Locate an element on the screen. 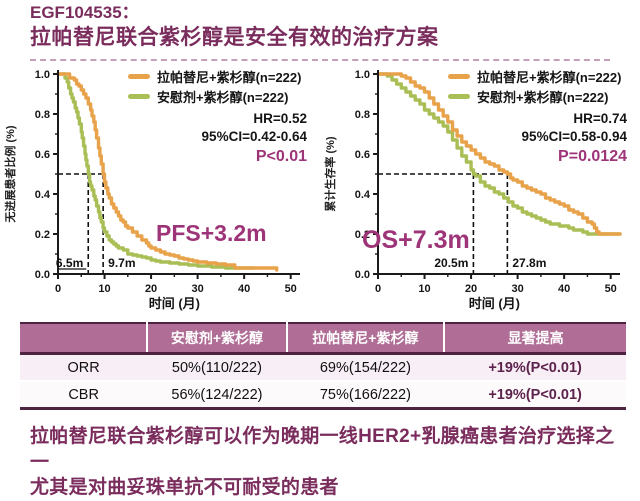  os-confidence-interval: 95%CI=0.58-0.94 is located at coordinates (574, 136).